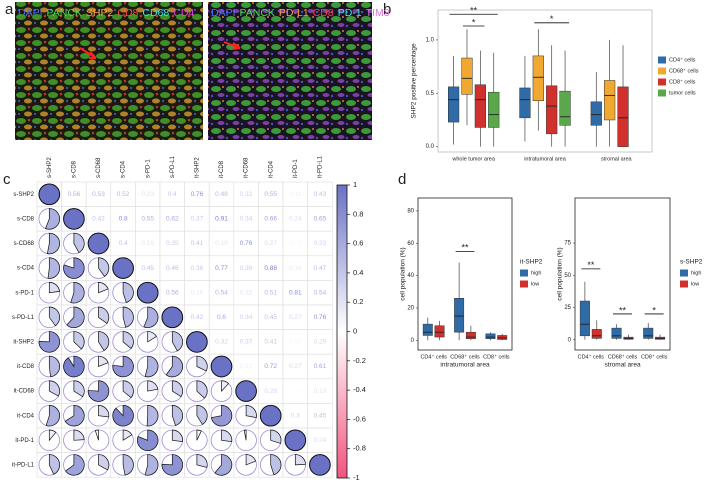 The image size is (709, 484). Describe the element at coordinates (26, 416) in the screenshot. I see `row-label: it-CD4` at that location.